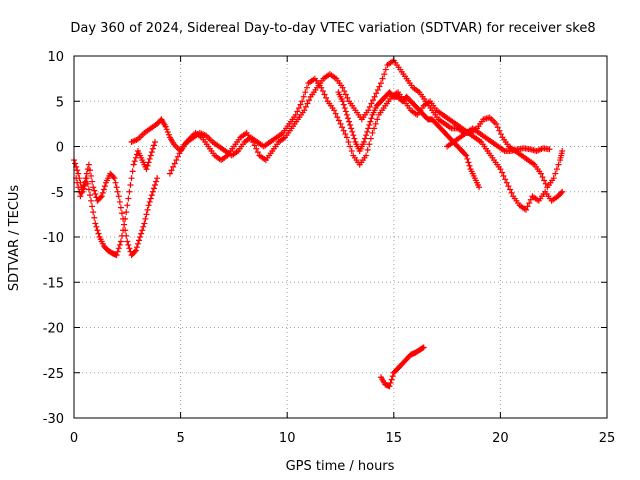  I want to click on series-track-g, so click(498, 140).